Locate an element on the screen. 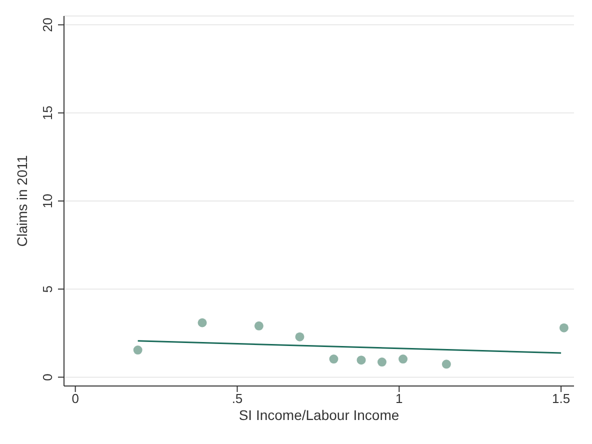 This screenshot has height=444, width=592. y-tick-label: 20 is located at coordinates (47, 25).